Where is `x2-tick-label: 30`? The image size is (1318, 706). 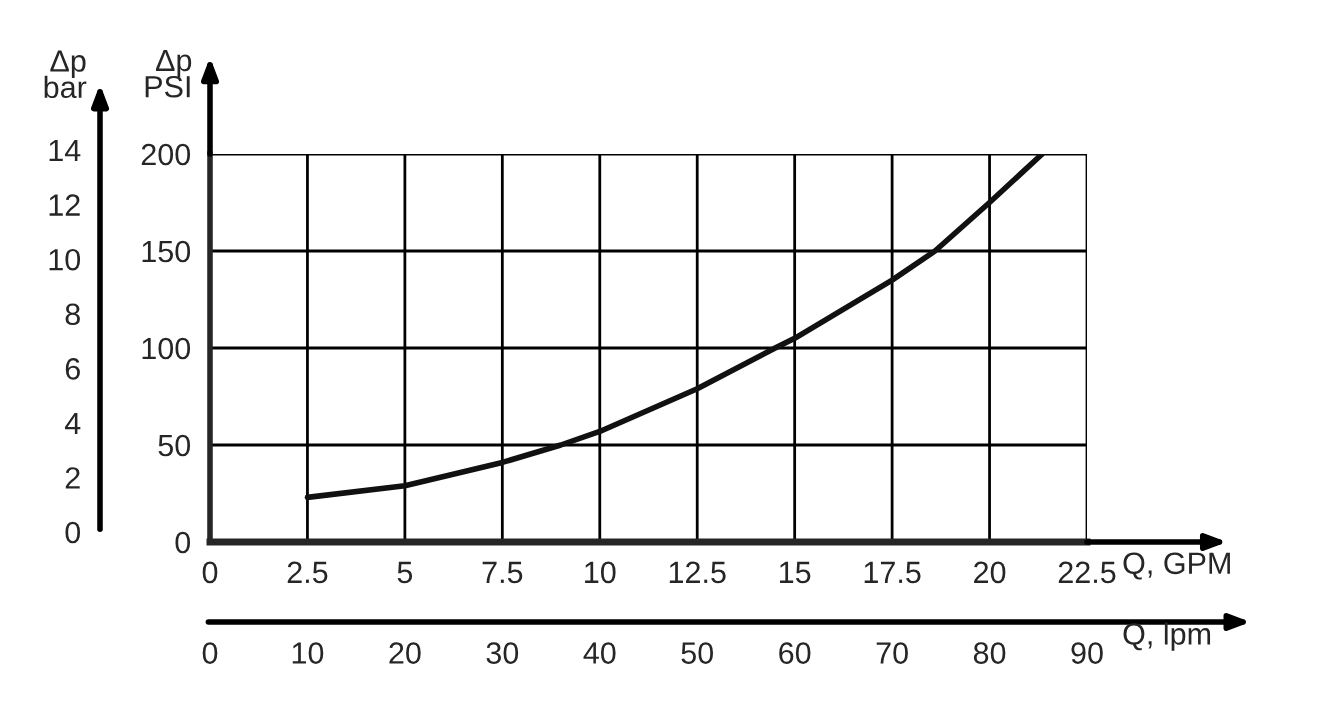 x2-tick-label: 30 is located at coordinates (502, 653).